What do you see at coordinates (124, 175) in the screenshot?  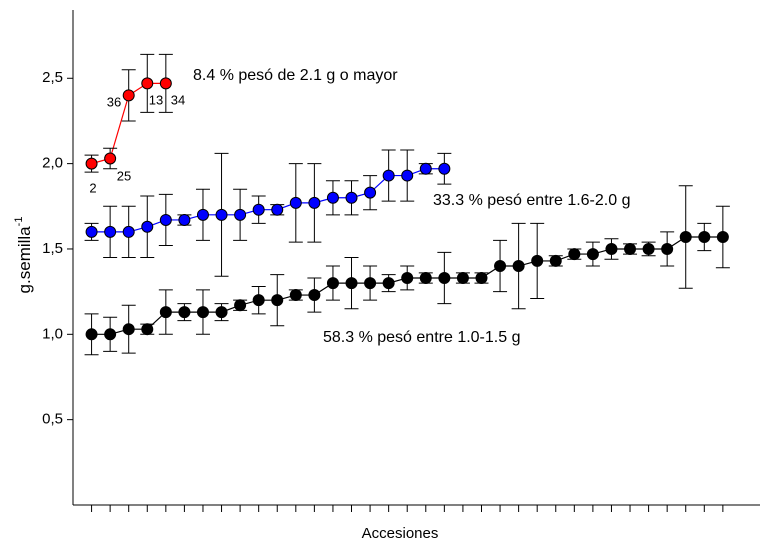 I see `point-label: 25` at bounding box center [124, 175].